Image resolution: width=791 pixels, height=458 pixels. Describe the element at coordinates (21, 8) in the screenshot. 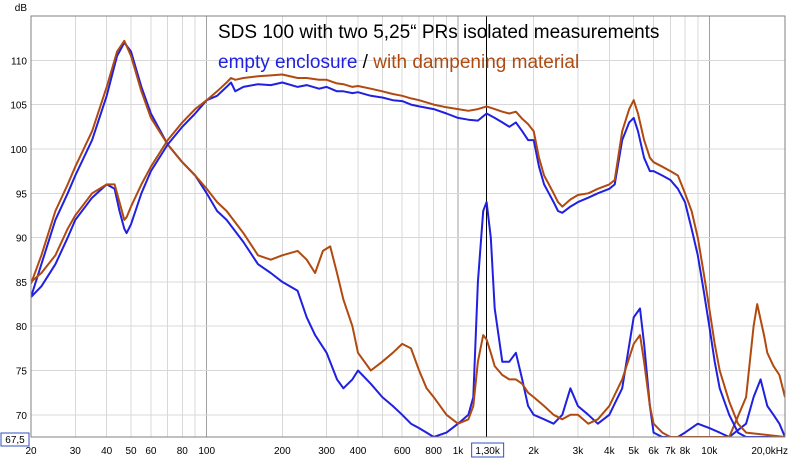

I see `y-axis-label: dB` at that location.